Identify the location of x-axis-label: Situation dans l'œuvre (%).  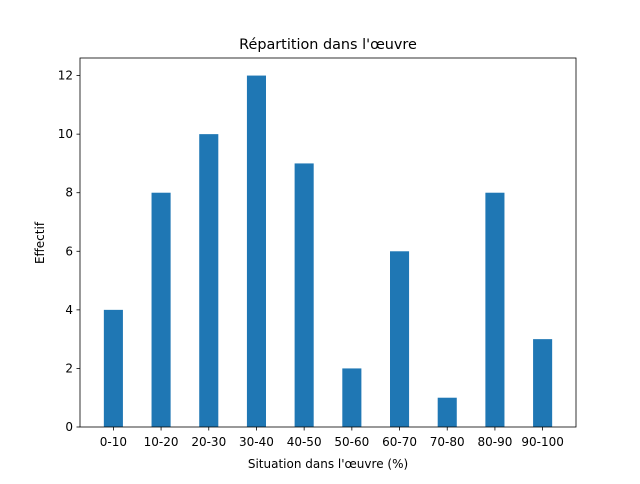
(328, 464).